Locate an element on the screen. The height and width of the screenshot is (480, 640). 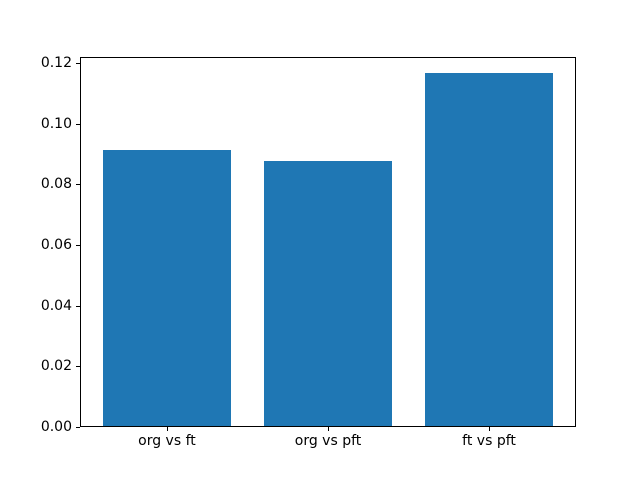
bar-org-vs-ft is located at coordinates (167, 288).